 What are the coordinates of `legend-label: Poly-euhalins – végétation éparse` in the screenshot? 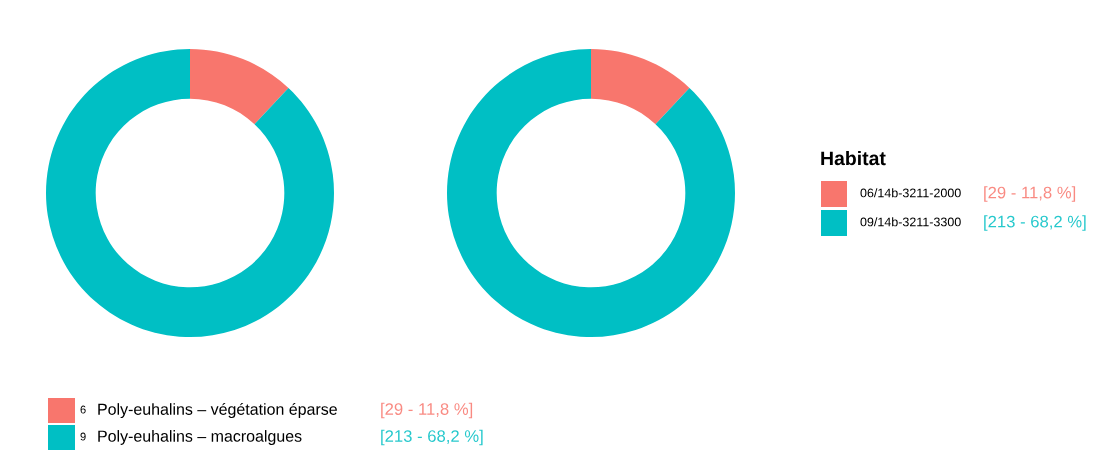 It's located at (217, 410).